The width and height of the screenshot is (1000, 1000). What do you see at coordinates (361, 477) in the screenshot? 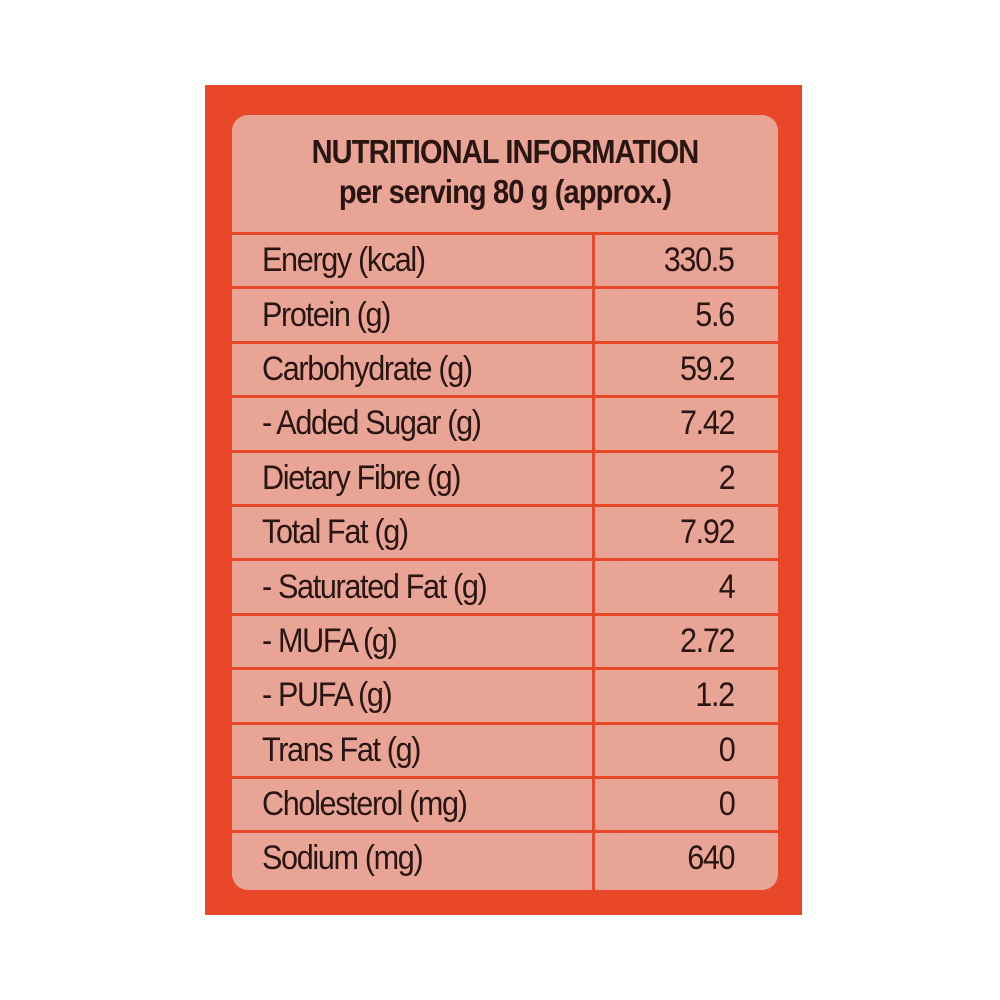
I see `nutrient-name: Dietary Fibre (g)` at bounding box center [361, 477].